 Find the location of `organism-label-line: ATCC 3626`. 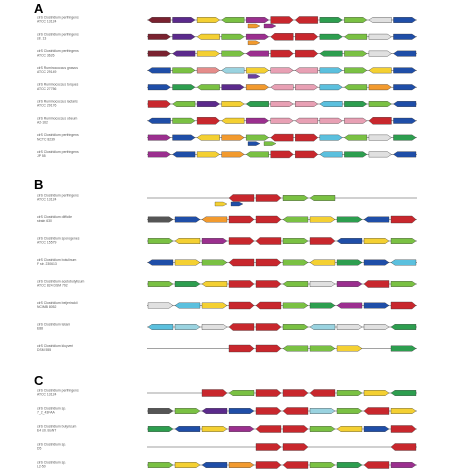

organism-label-line: ATCC 3626 is located at coordinates (46, 55).